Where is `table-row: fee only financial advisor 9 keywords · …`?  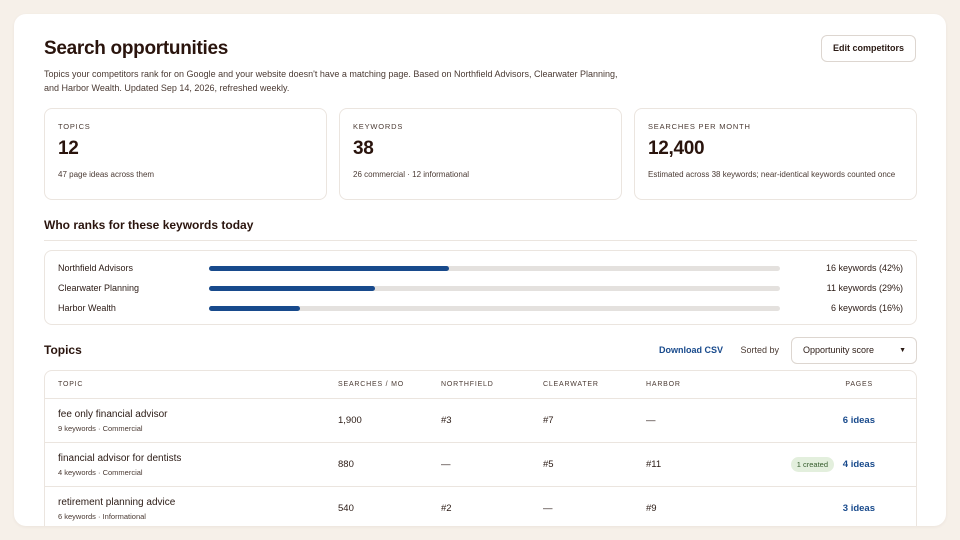 table-row: fee only financial advisor 9 keywords · … is located at coordinates (480, 421).